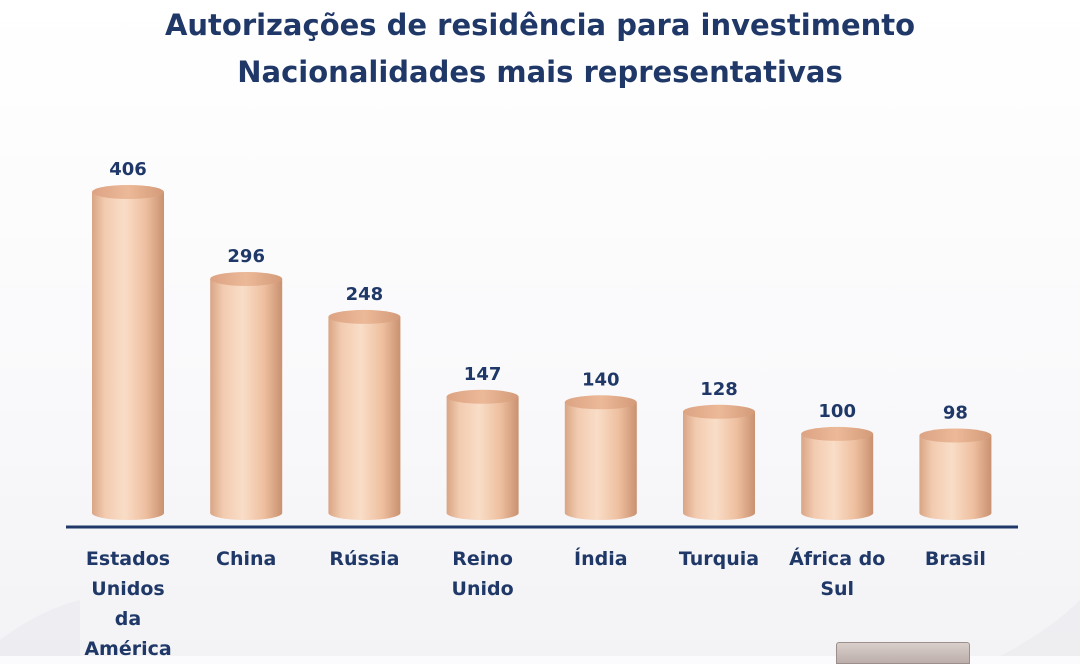  I want to click on data-label: 296, so click(246, 256).